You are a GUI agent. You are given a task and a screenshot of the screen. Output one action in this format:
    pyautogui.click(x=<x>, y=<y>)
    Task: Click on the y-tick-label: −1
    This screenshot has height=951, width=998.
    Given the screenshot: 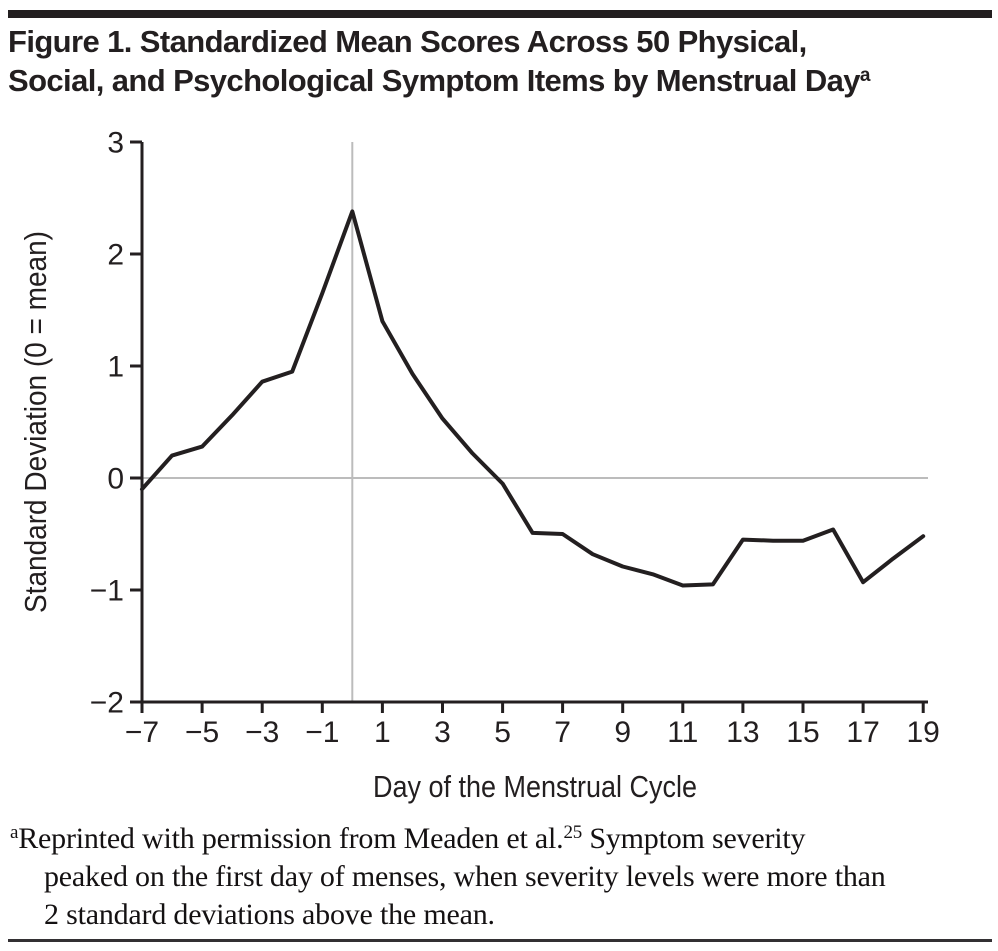 What is the action you would take?
    pyautogui.click(x=107, y=591)
    